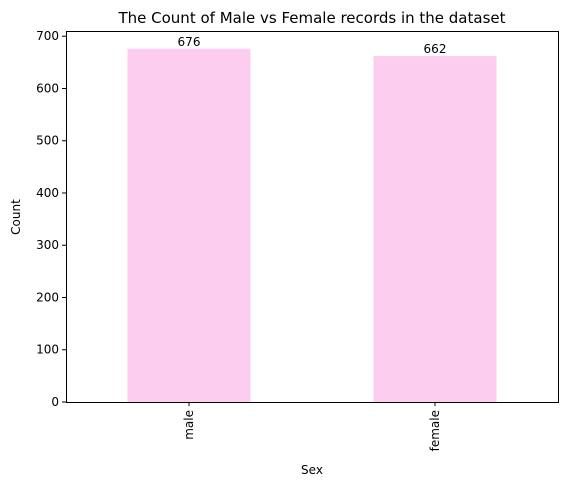 This screenshot has height=489, width=571. Describe the element at coordinates (47, 245) in the screenshot. I see `y-tick-label-300: 300` at that location.